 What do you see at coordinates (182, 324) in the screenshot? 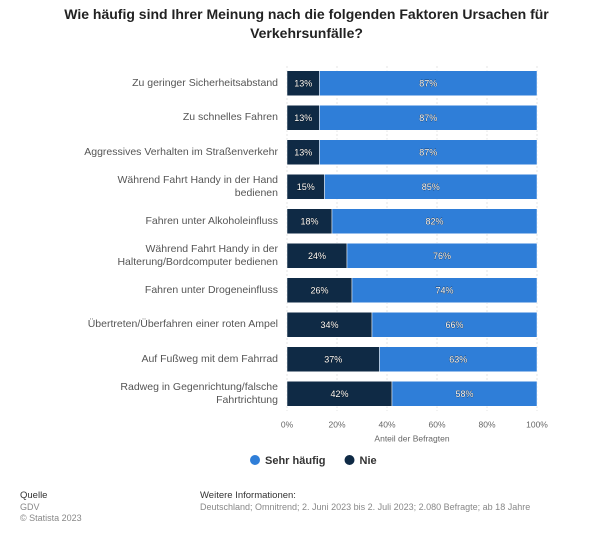
I see `category-label: Übertreten/Überfahren einer roten Ampel` at bounding box center [182, 324].